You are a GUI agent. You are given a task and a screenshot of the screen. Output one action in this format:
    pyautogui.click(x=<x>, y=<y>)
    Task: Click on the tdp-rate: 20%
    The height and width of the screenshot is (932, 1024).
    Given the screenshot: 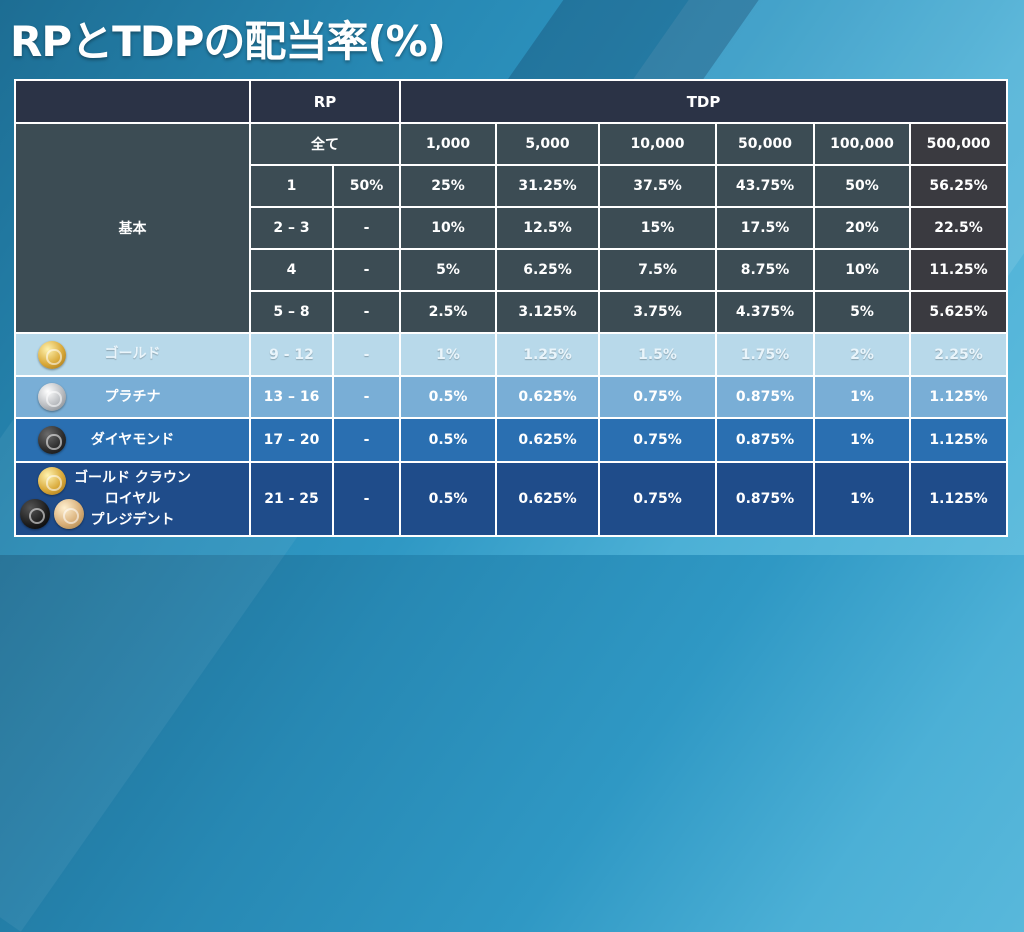 What is the action you would take?
    pyautogui.click(x=862, y=228)
    